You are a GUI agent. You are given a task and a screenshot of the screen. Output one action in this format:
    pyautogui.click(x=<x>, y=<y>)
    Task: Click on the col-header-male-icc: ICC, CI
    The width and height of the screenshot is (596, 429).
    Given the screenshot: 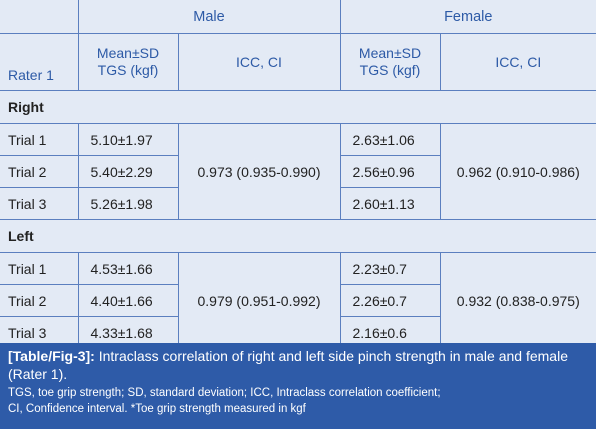 What is the action you would take?
    pyautogui.click(x=259, y=62)
    